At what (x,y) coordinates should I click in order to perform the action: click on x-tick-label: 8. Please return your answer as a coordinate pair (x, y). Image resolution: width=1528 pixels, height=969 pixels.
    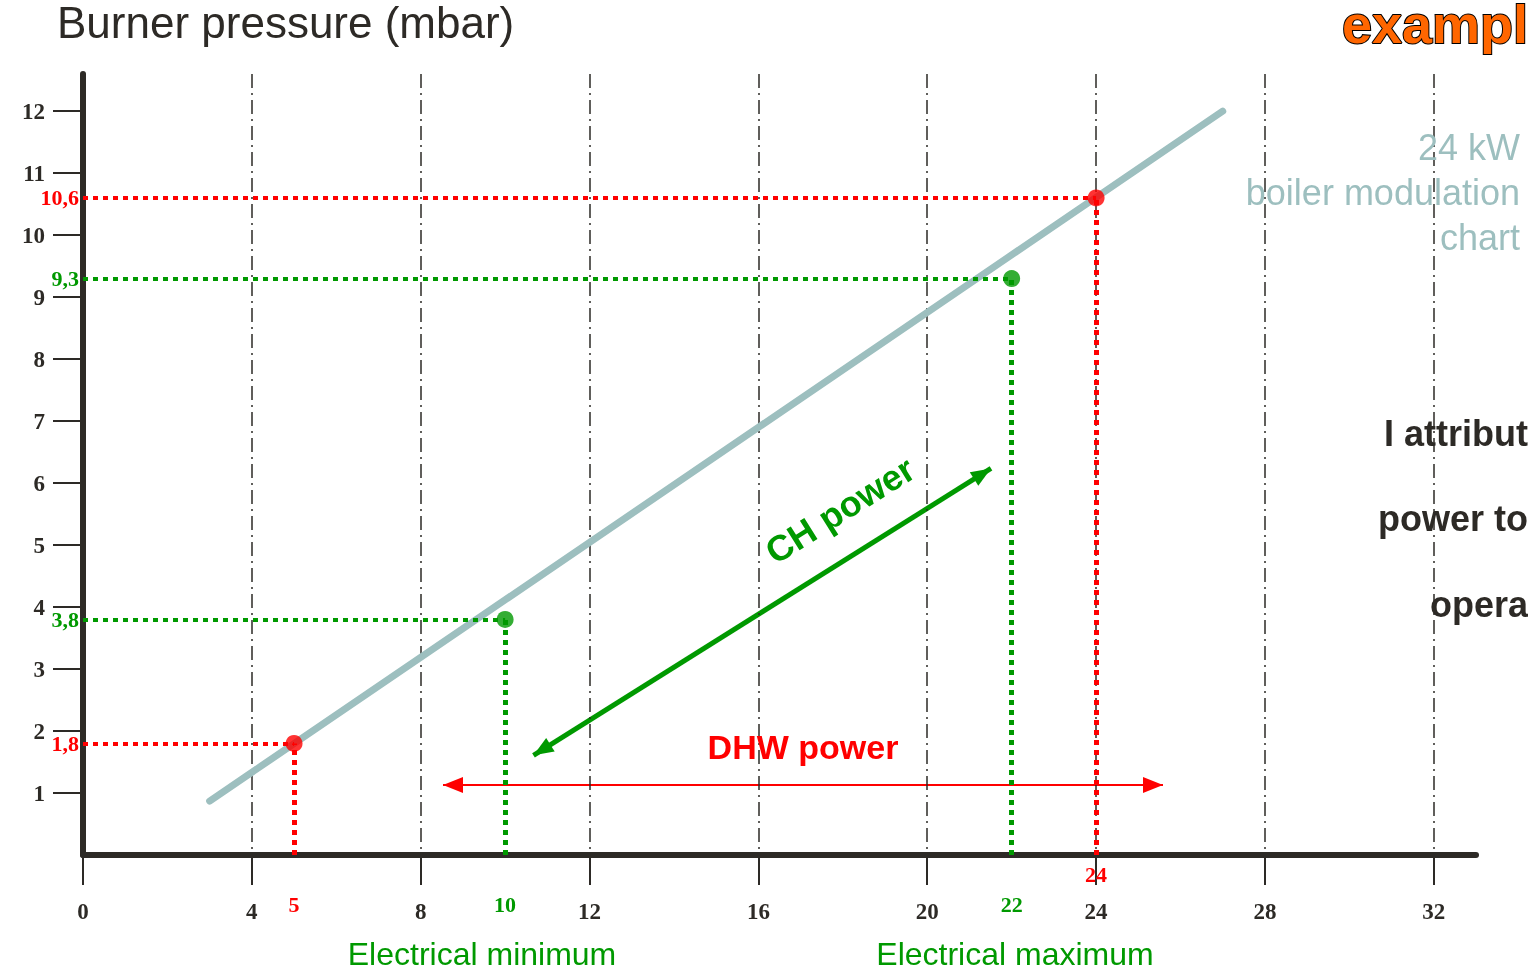
    Looking at the image, I should click on (420, 911).